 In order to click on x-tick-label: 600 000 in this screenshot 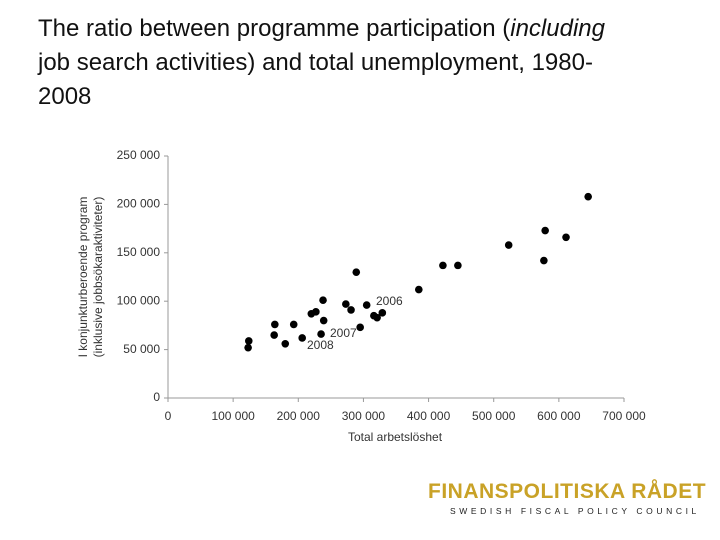, I will do `click(559, 416)`.